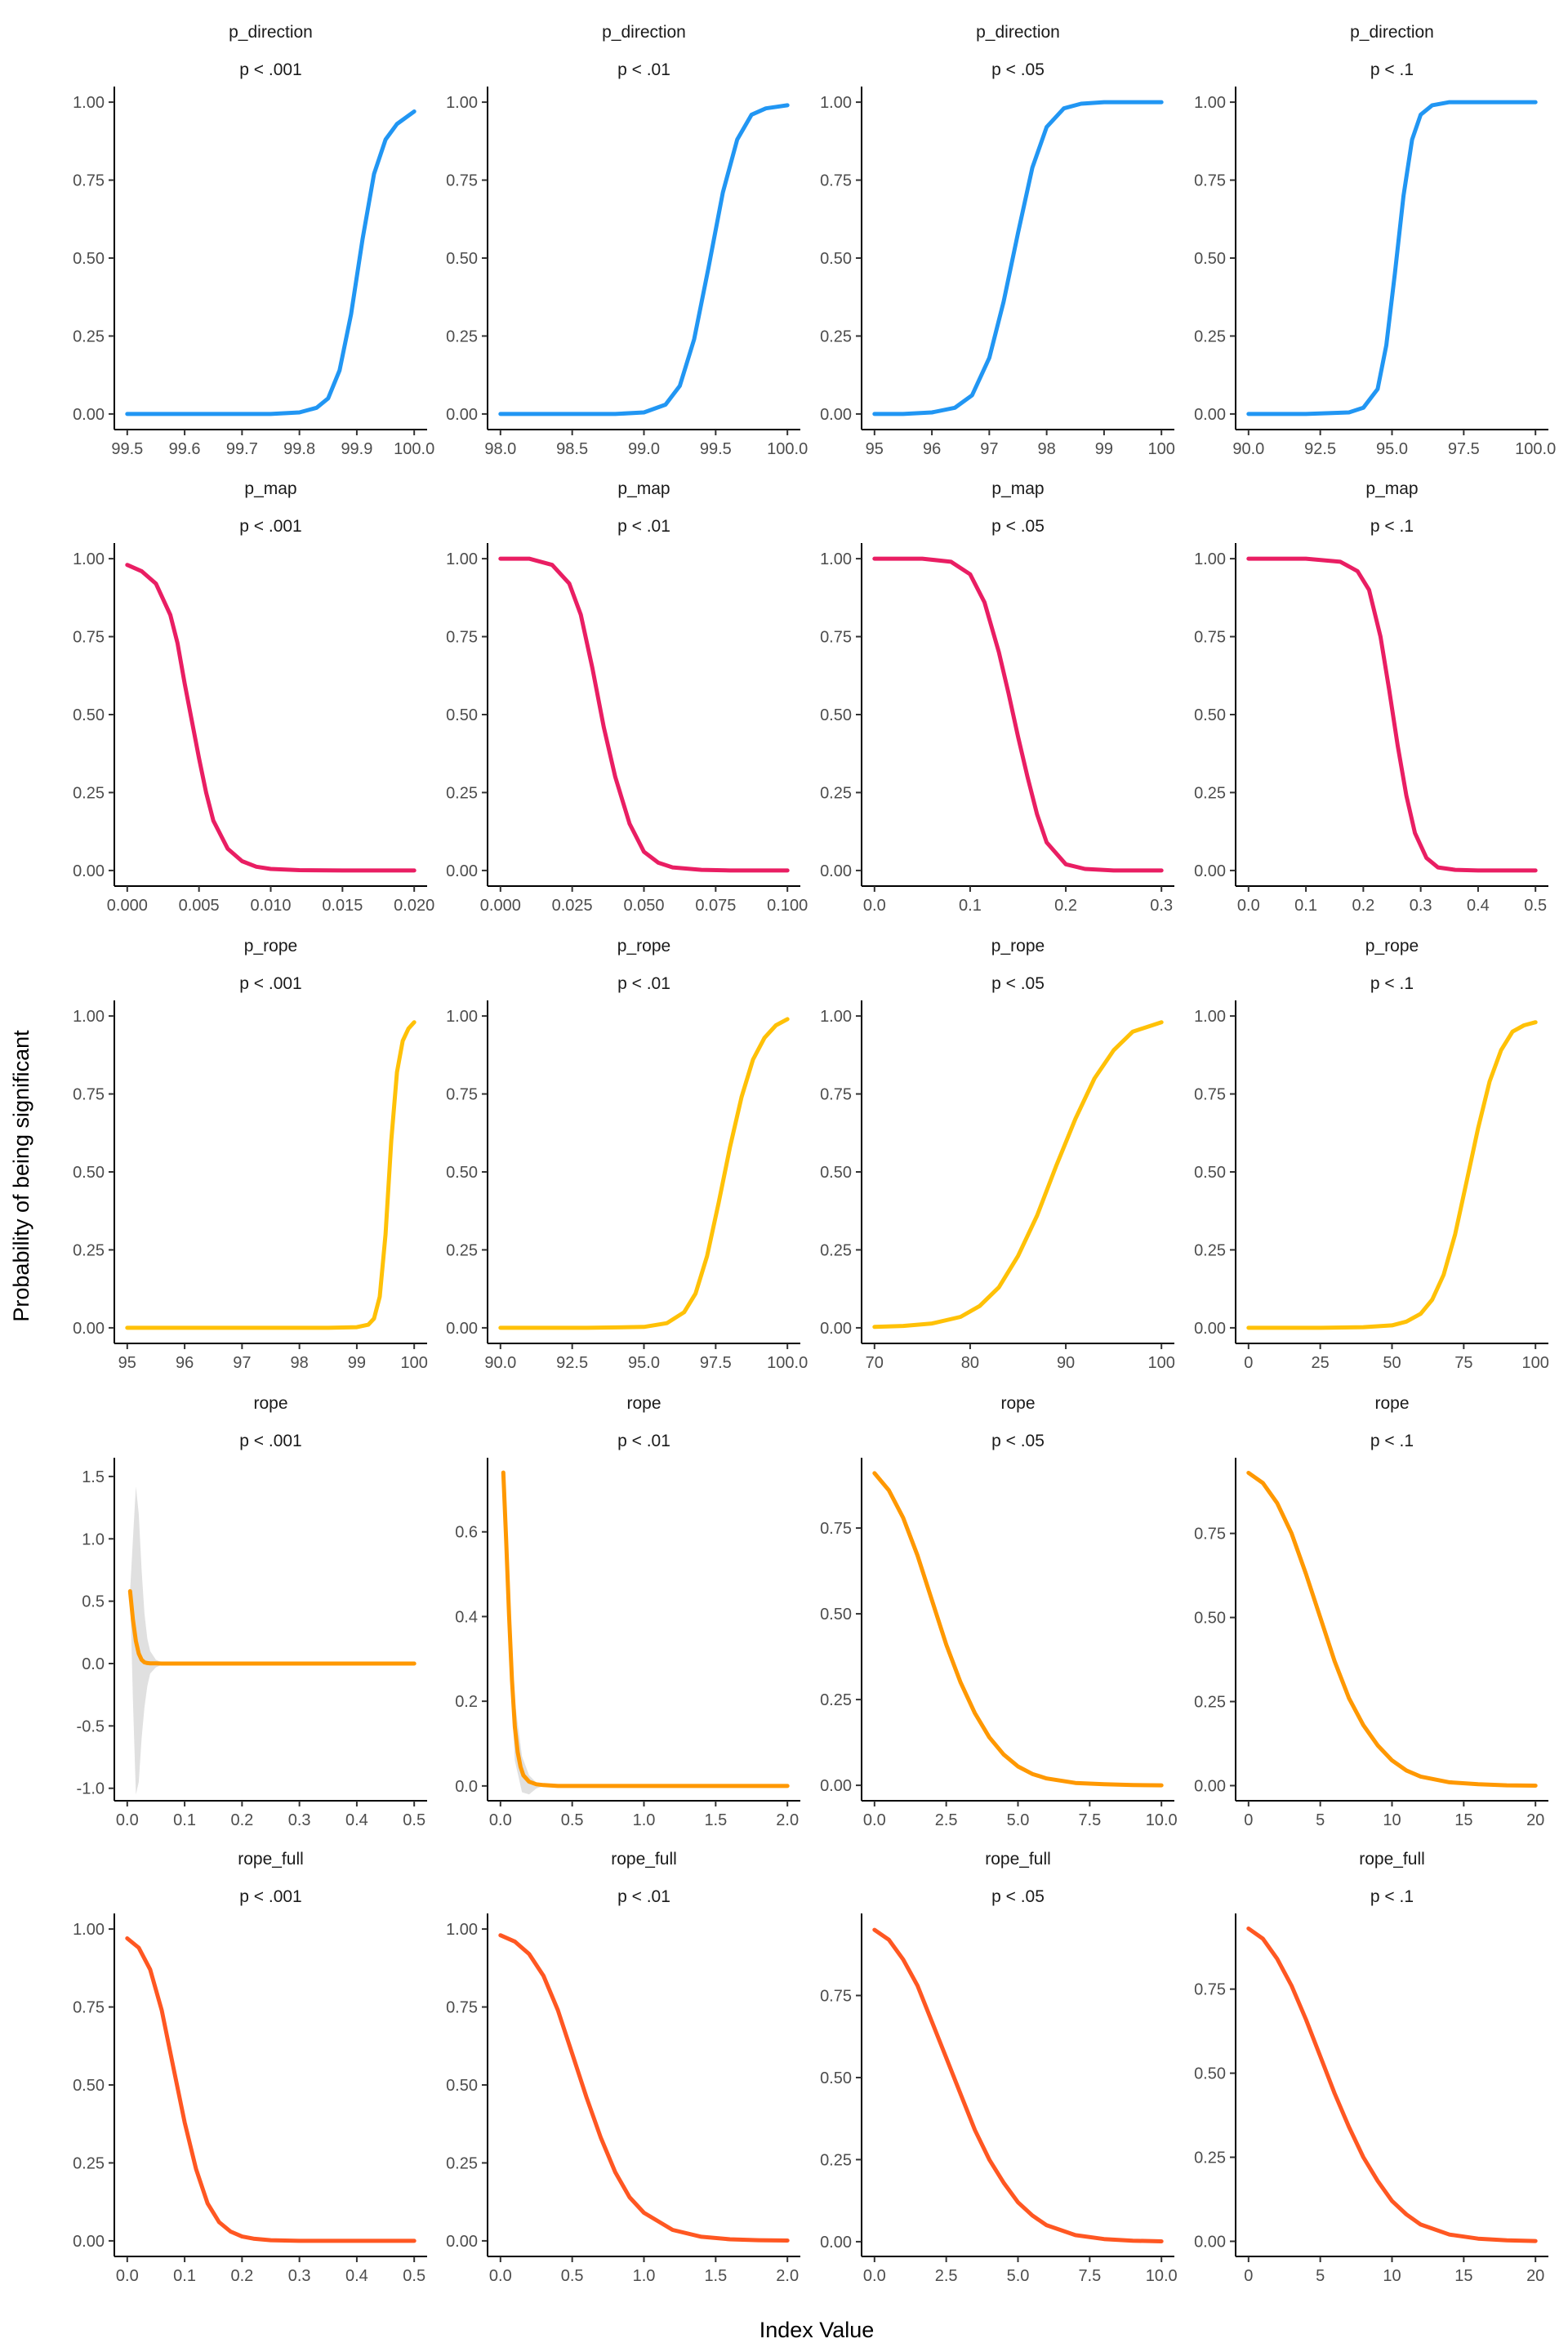 The width and height of the screenshot is (1568, 2352). I want to click on y-tick-label: -1.0, so click(91, 1789).